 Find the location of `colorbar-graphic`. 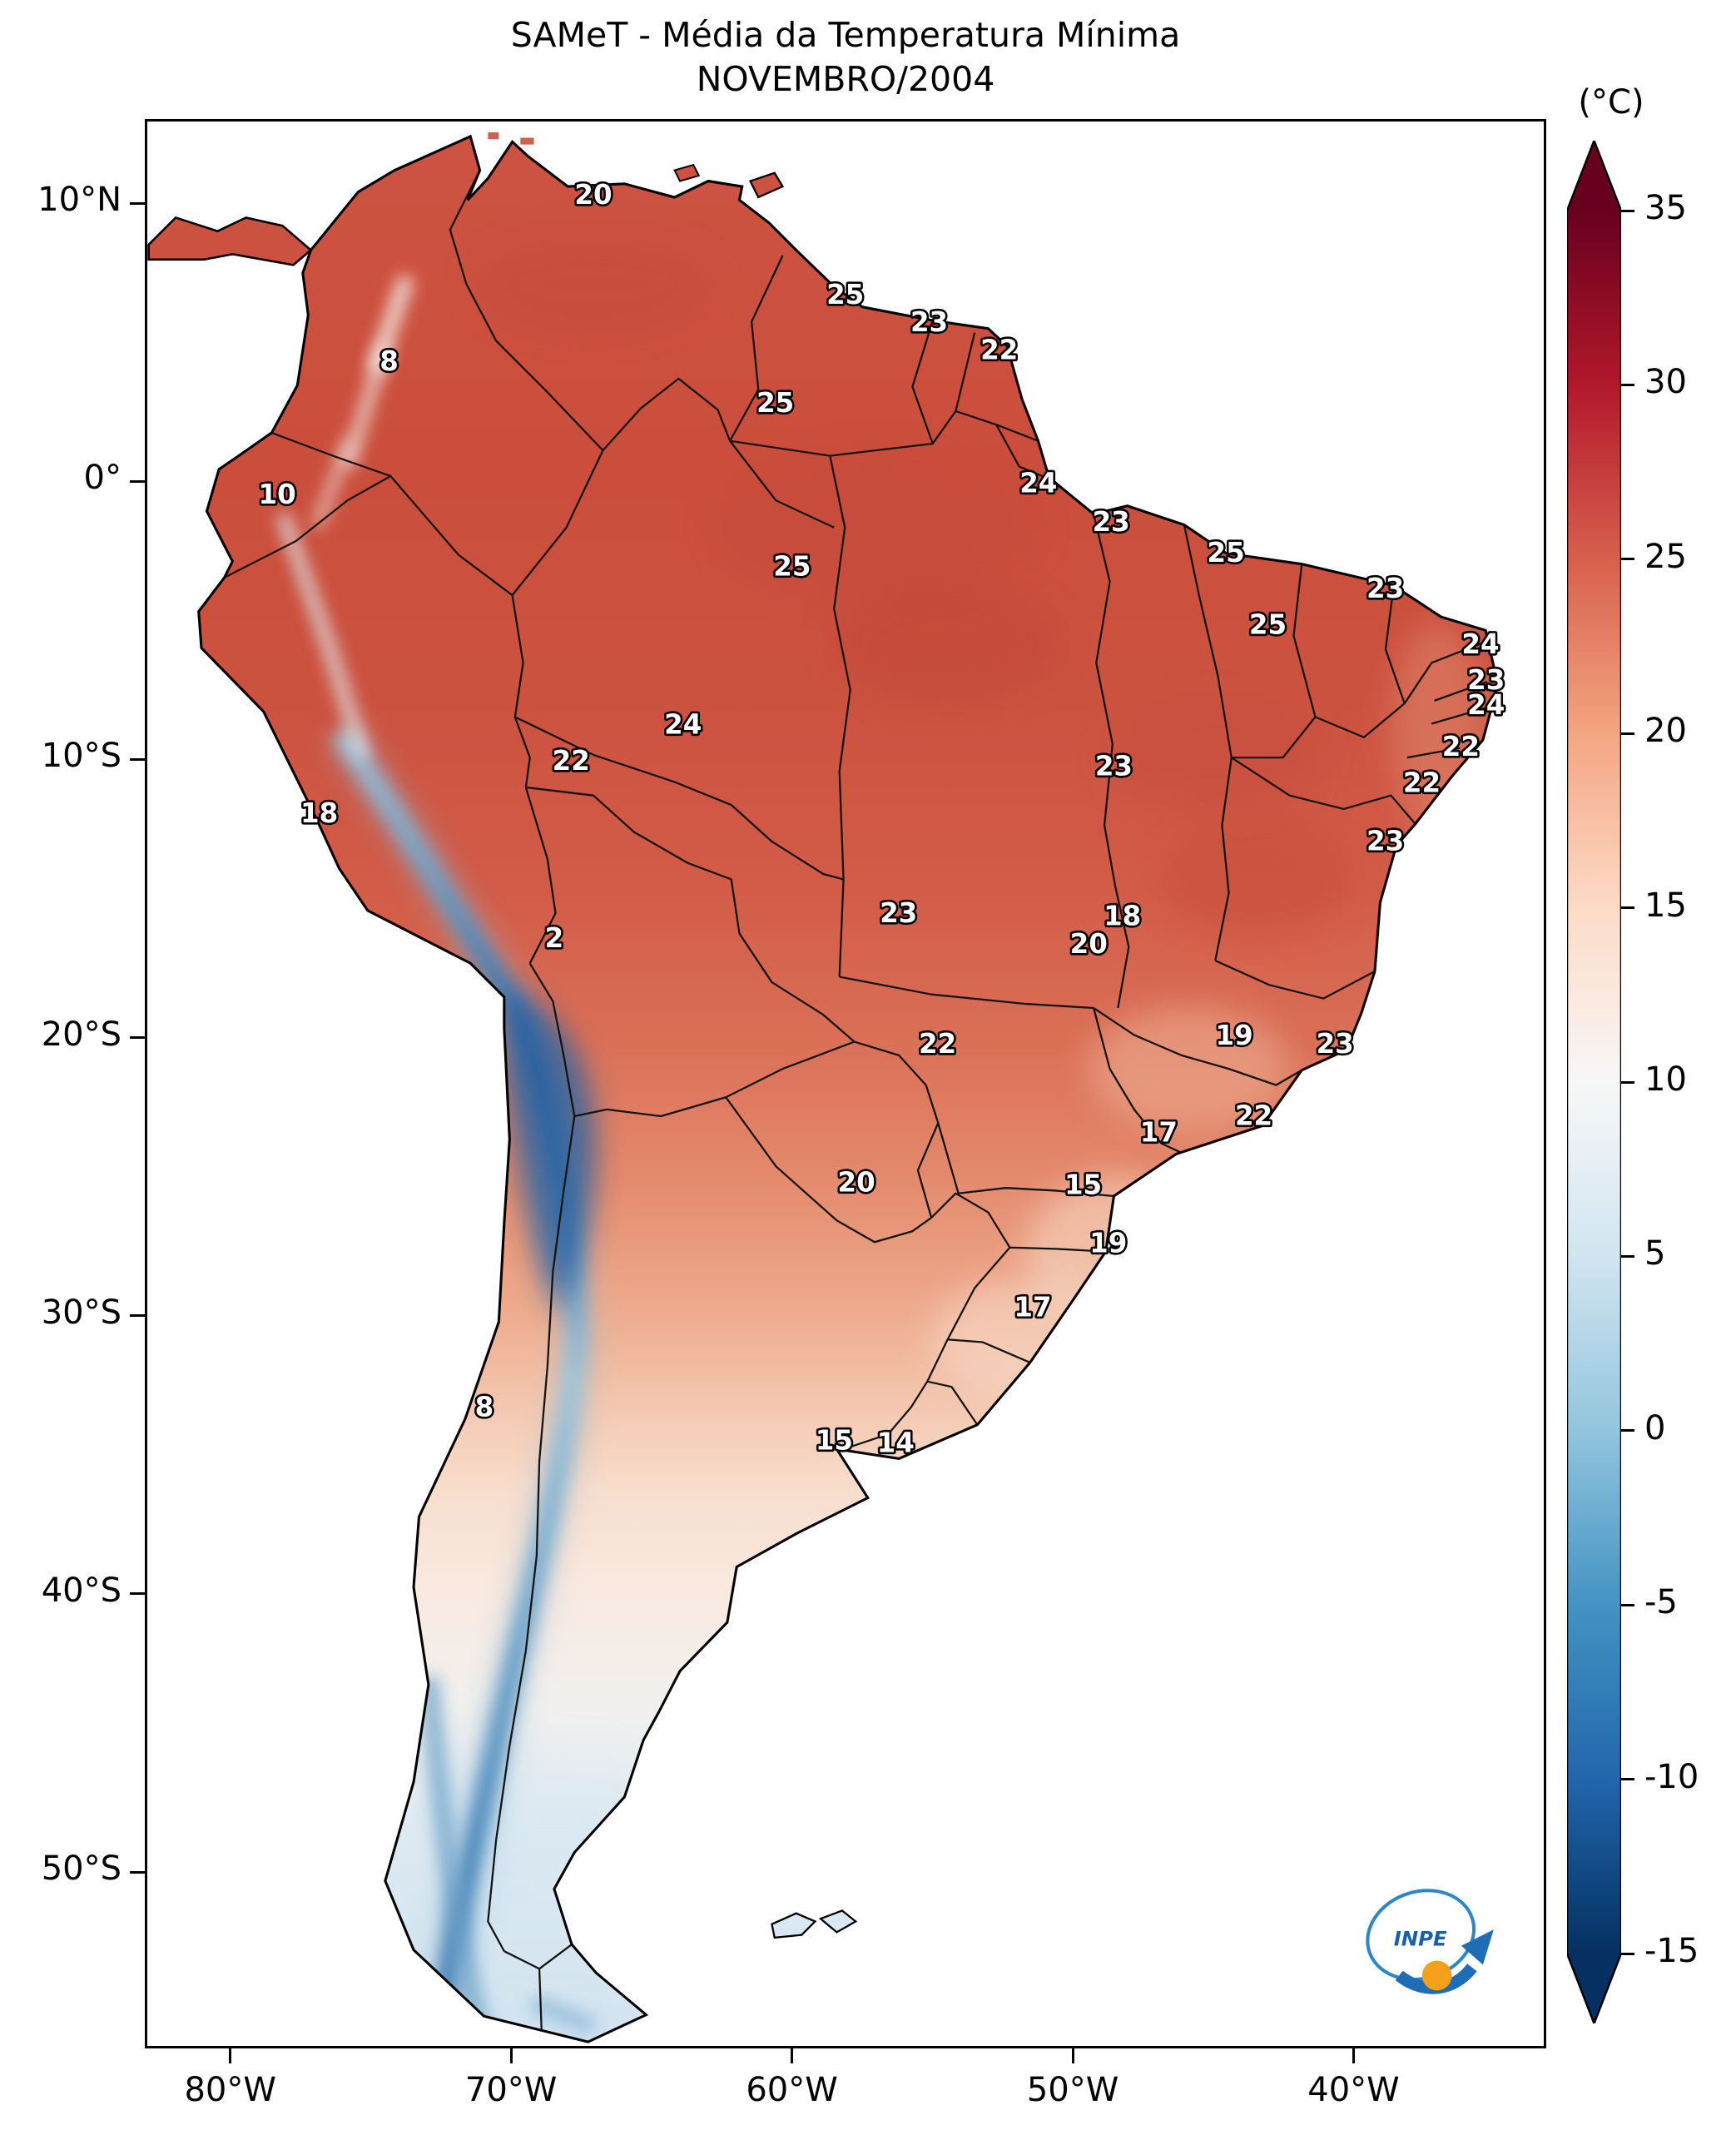

colorbar-graphic is located at coordinates (1594, 1082).